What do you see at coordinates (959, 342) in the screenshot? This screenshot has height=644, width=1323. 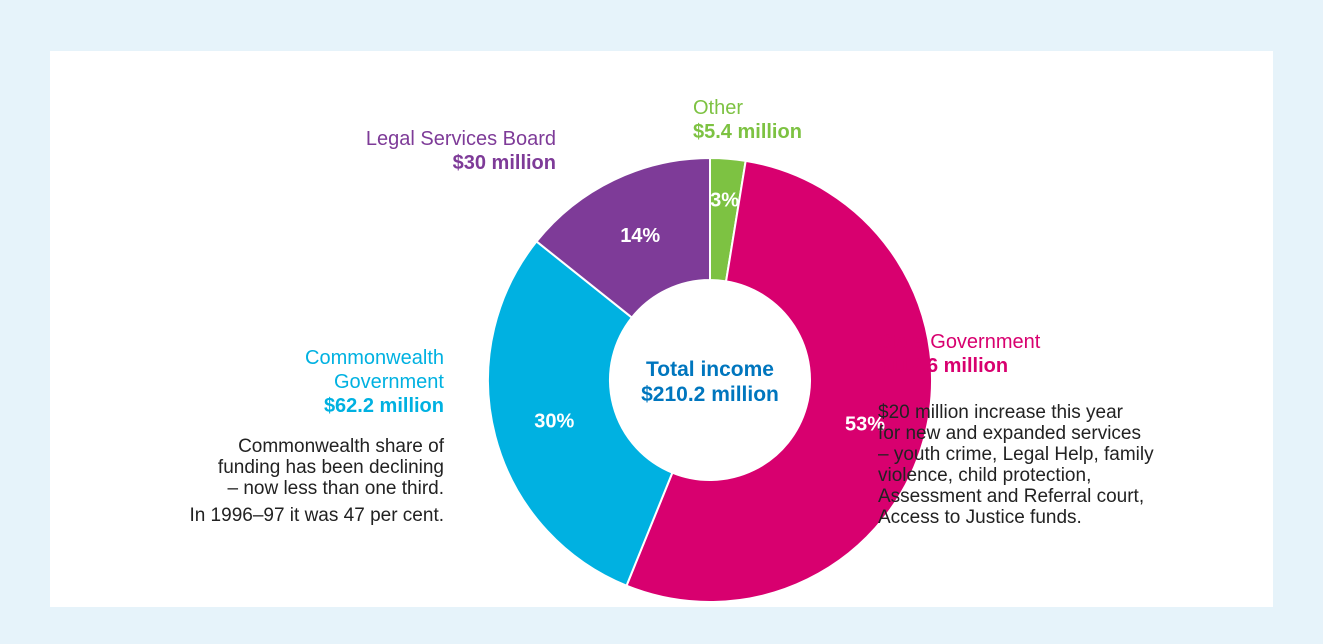 I see `state-government-name: State Government` at bounding box center [959, 342].